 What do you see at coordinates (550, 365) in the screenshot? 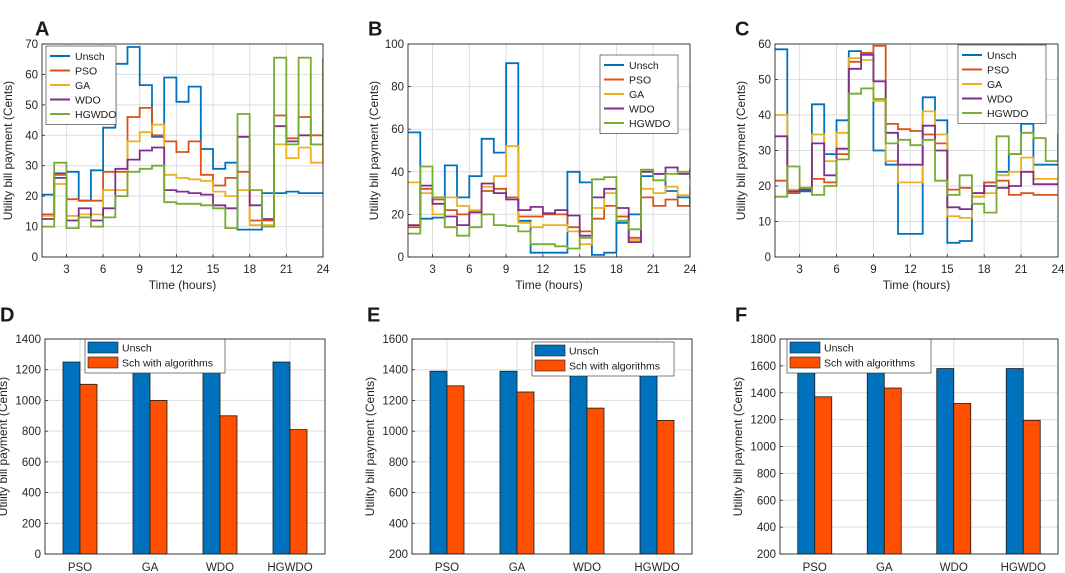
I see `legend-swatch-sch` at bounding box center [550, 365].